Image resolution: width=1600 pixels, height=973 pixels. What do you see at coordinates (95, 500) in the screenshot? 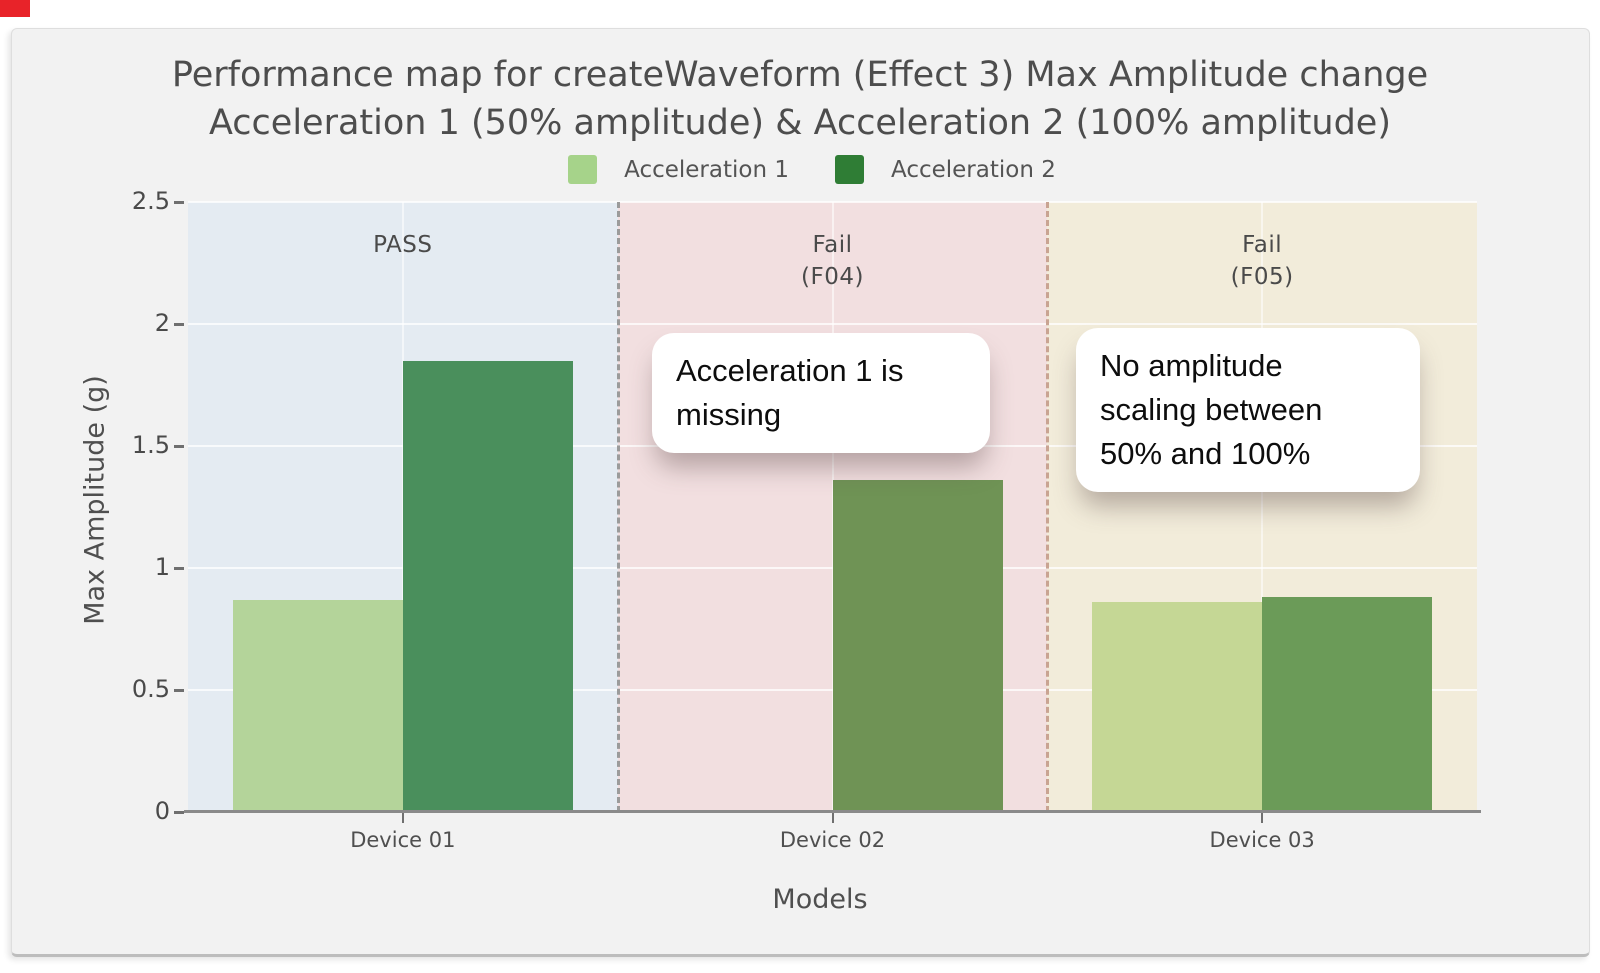
I see `y-axis-title: Max Amplitude (g)` at bounding box center [95, 500].